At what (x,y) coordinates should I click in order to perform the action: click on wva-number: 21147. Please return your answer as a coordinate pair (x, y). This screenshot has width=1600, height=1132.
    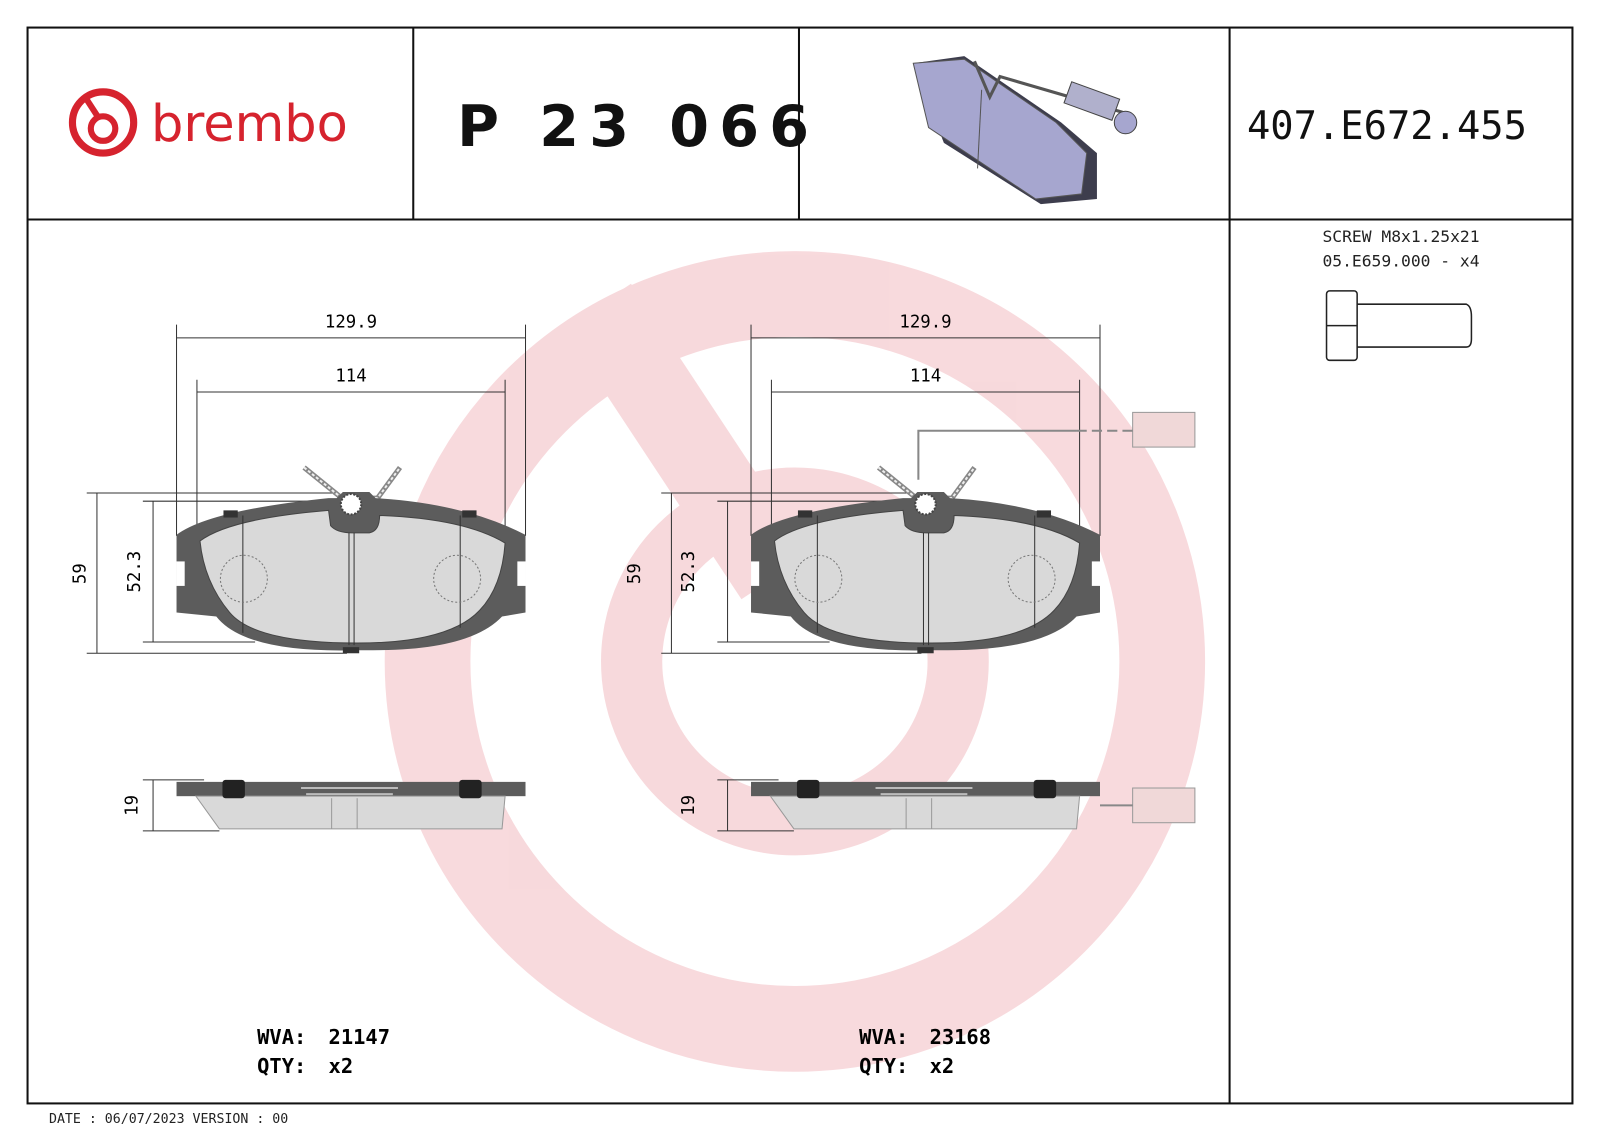
    Looking at the image, I should click on (359, 1037).